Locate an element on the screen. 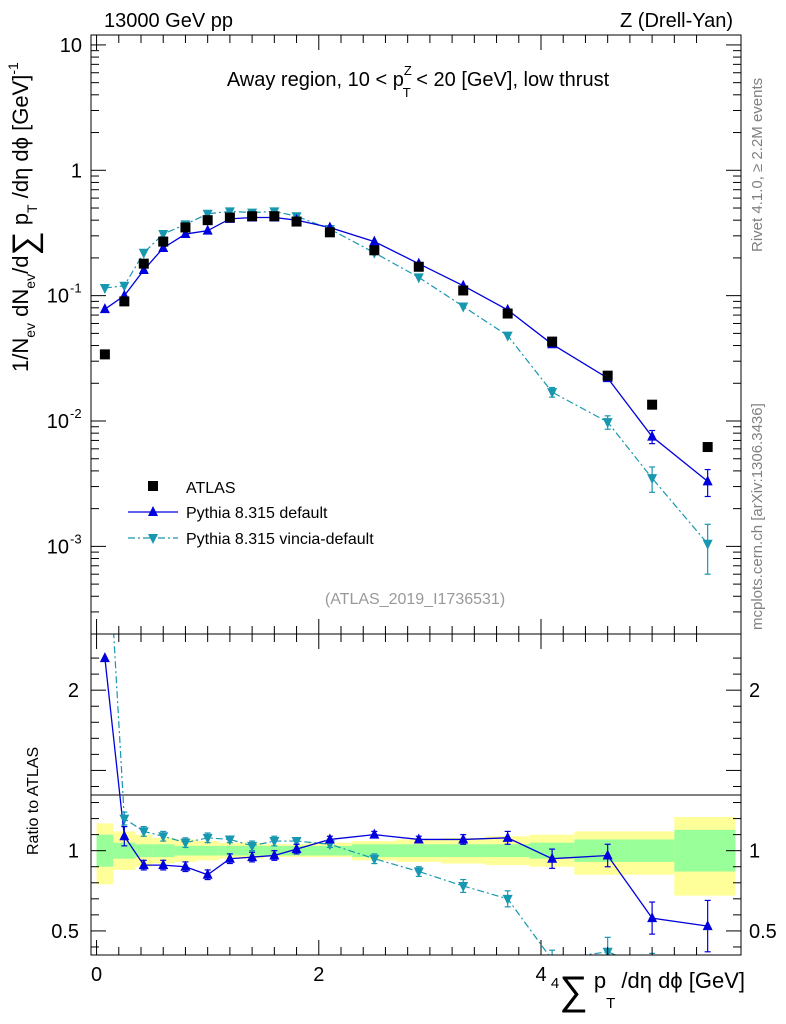  analysis-id: (ATLAS_2019_I1736531) is located at coordinates (415, 599).